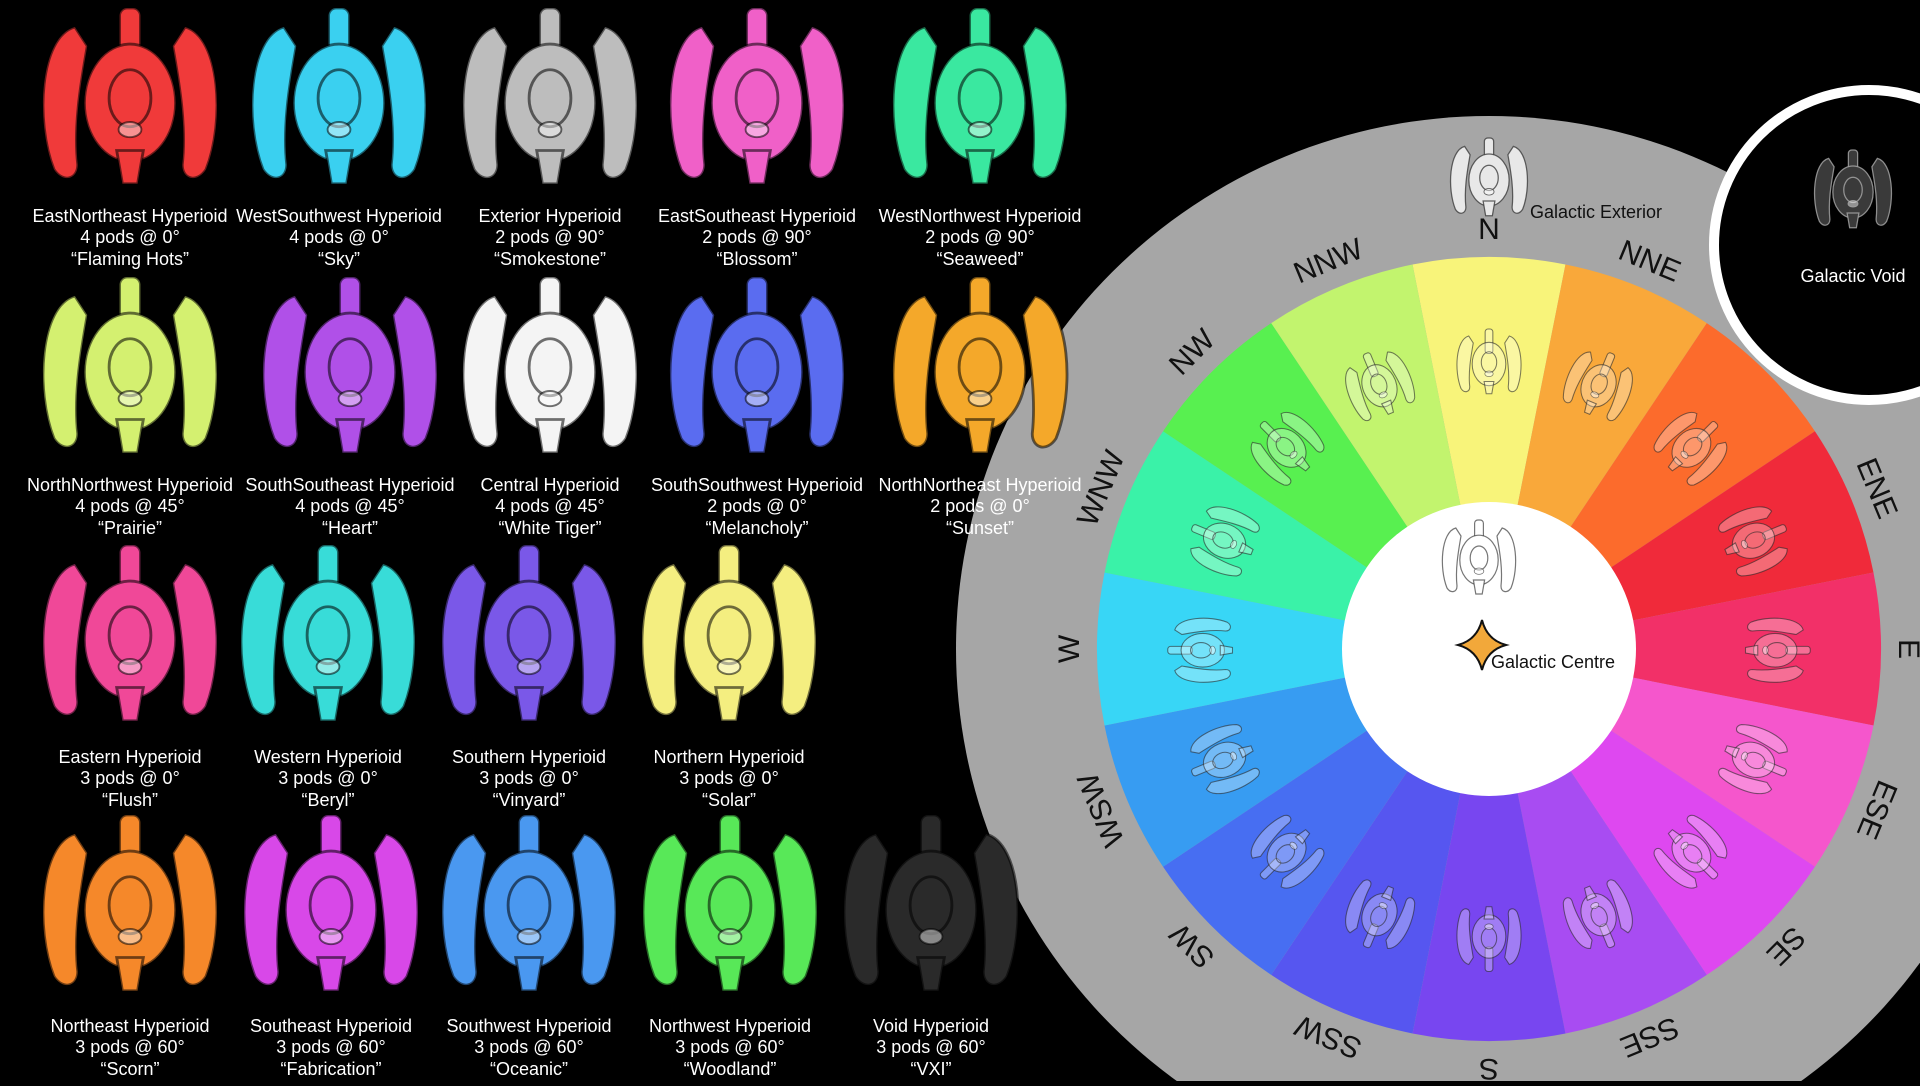 The width and height of the screenshot is (1920, 1086). I want to click on hyperioid-pods: 3 pods @ 0°, so click(328, 778).